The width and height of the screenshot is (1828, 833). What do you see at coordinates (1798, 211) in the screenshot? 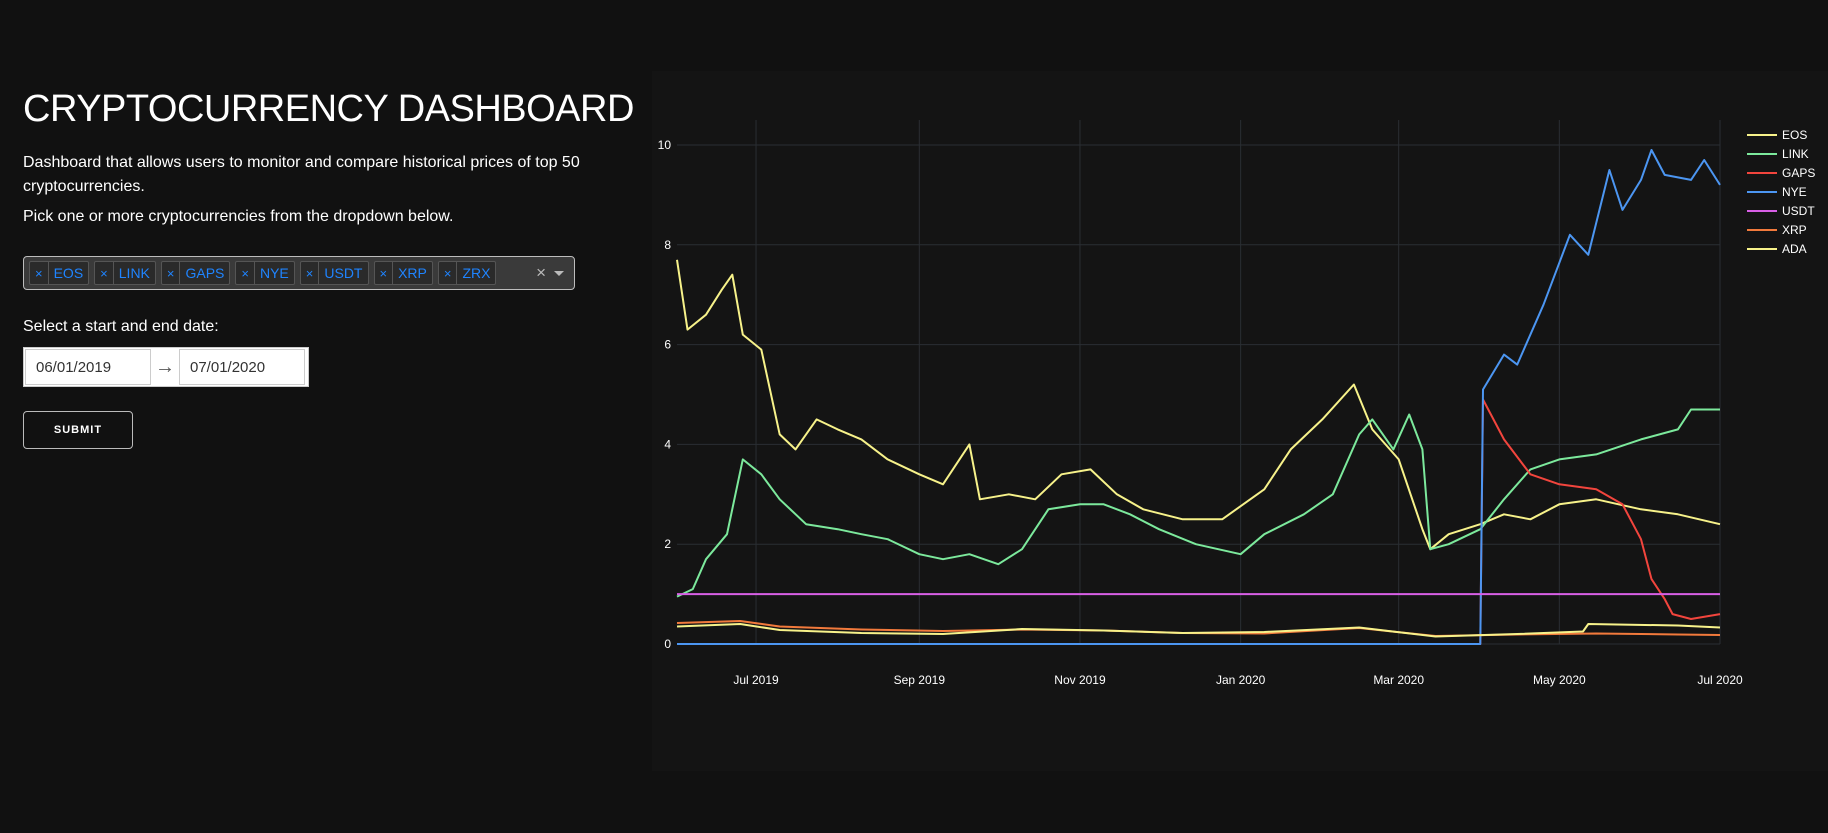
I see `legend-label-usdt: USDT` at bounding box center [1798, 211].